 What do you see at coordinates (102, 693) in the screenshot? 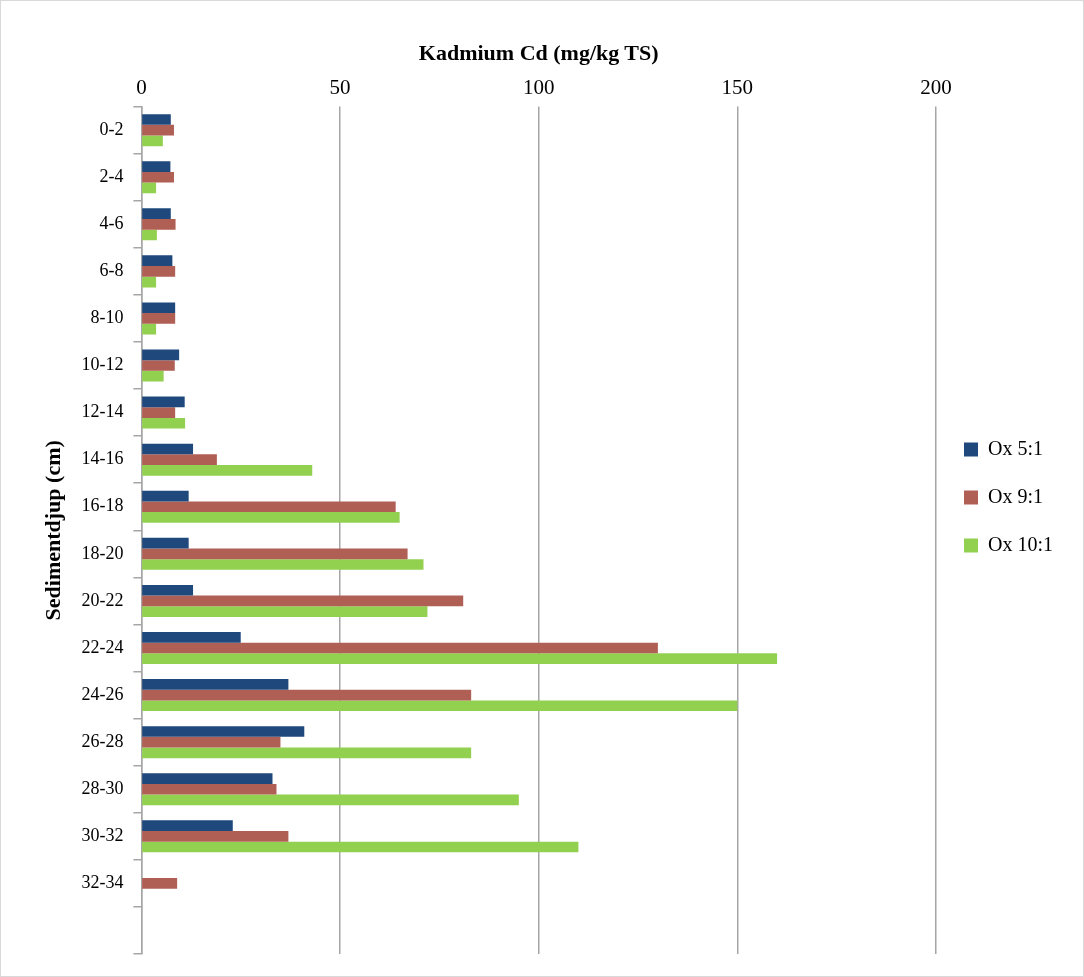
I see `y-tick-label: 24-26` at bounding box center [102, 693].